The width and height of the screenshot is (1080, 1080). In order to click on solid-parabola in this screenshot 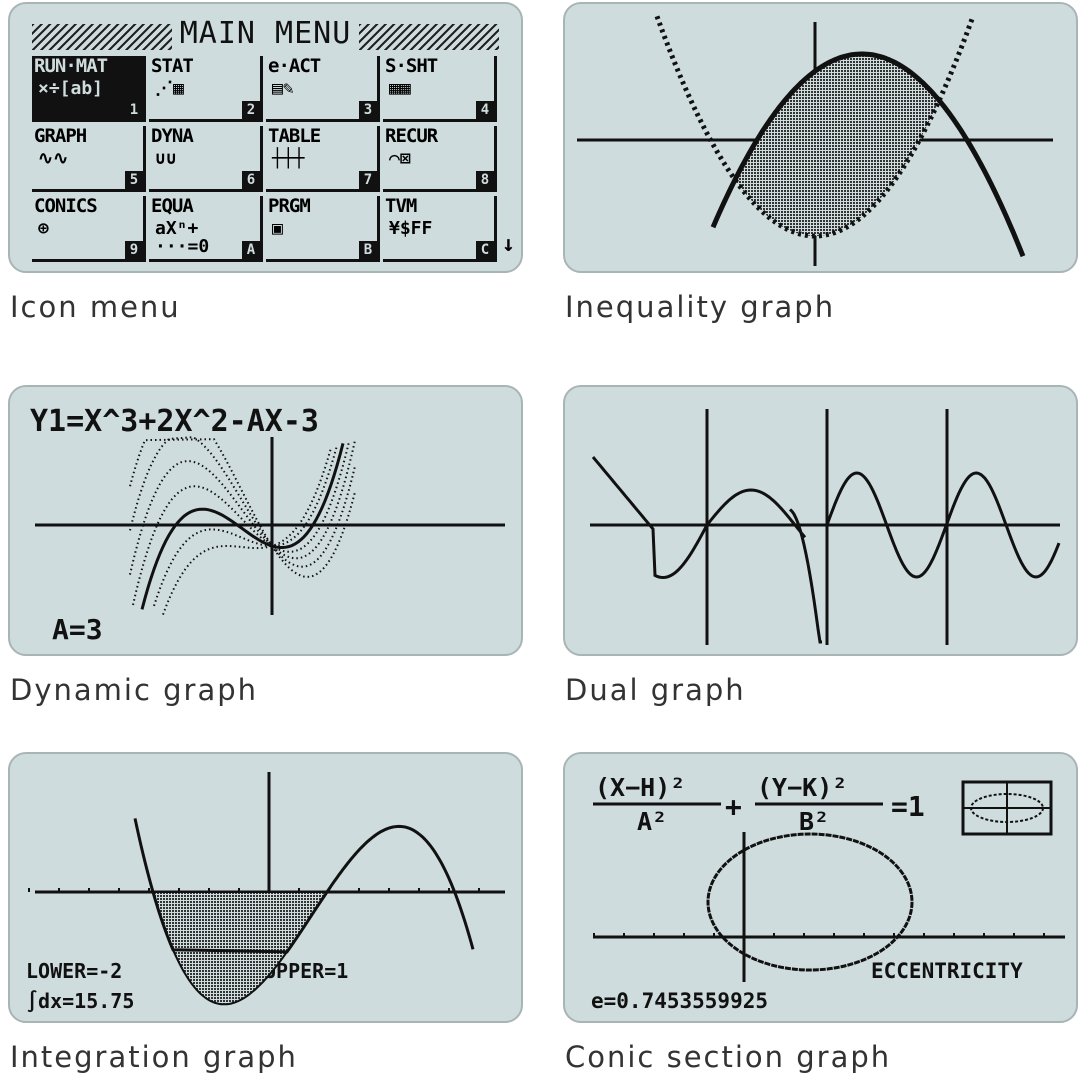, I will do `click(868, 154)`.